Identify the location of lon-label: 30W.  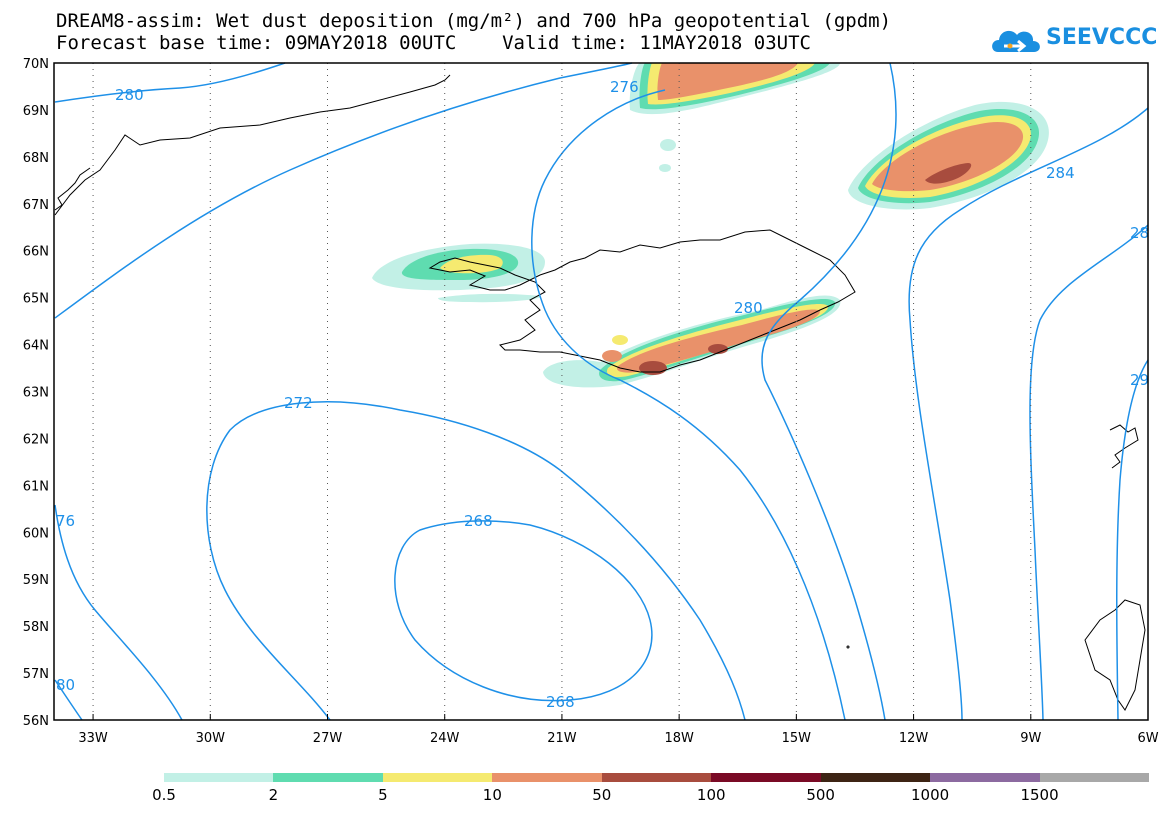
(211, 738).